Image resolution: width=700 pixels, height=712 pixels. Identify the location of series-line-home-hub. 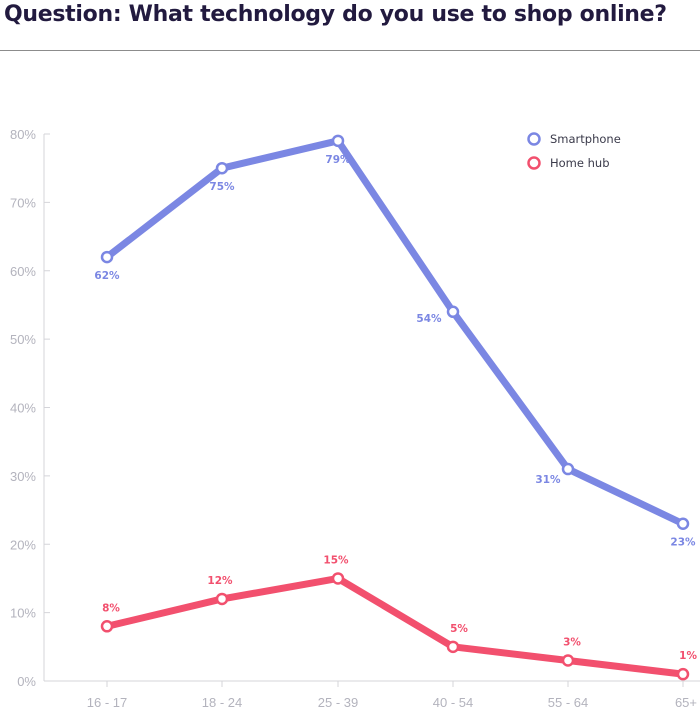
(395, 626).